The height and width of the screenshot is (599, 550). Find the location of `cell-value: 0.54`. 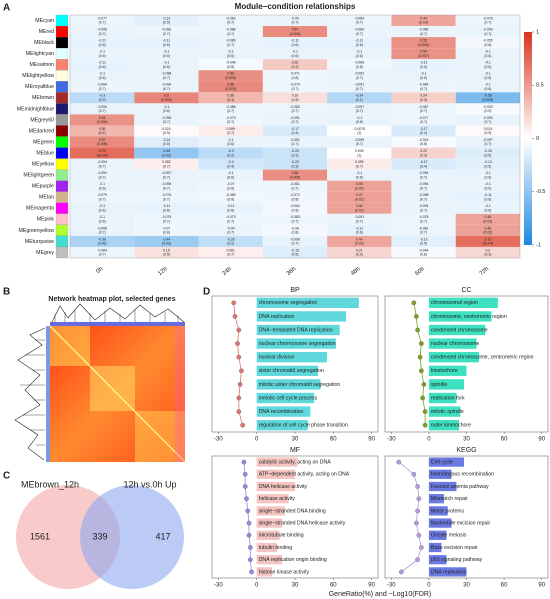

cell-value: 0.54 is located at coordinates (102, 118).